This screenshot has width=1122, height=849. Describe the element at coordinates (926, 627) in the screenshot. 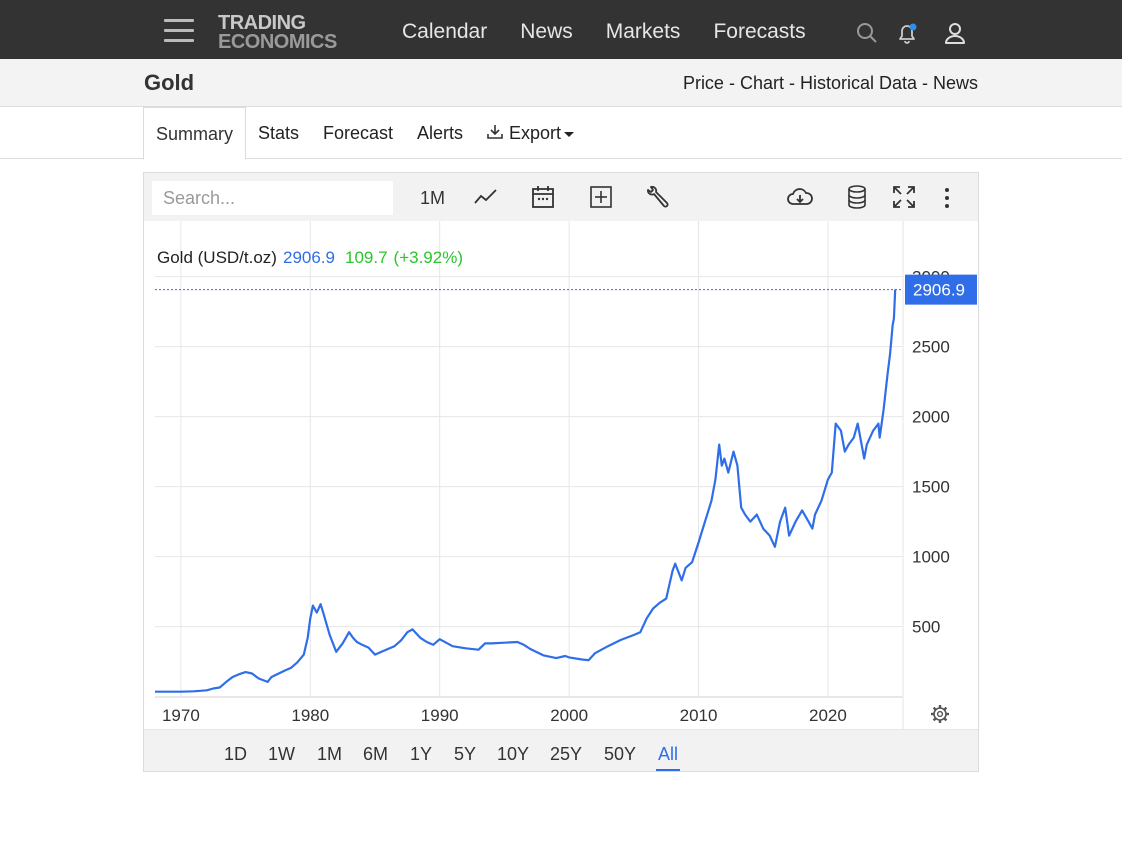

I see `y-tick-label: 500` at that location.